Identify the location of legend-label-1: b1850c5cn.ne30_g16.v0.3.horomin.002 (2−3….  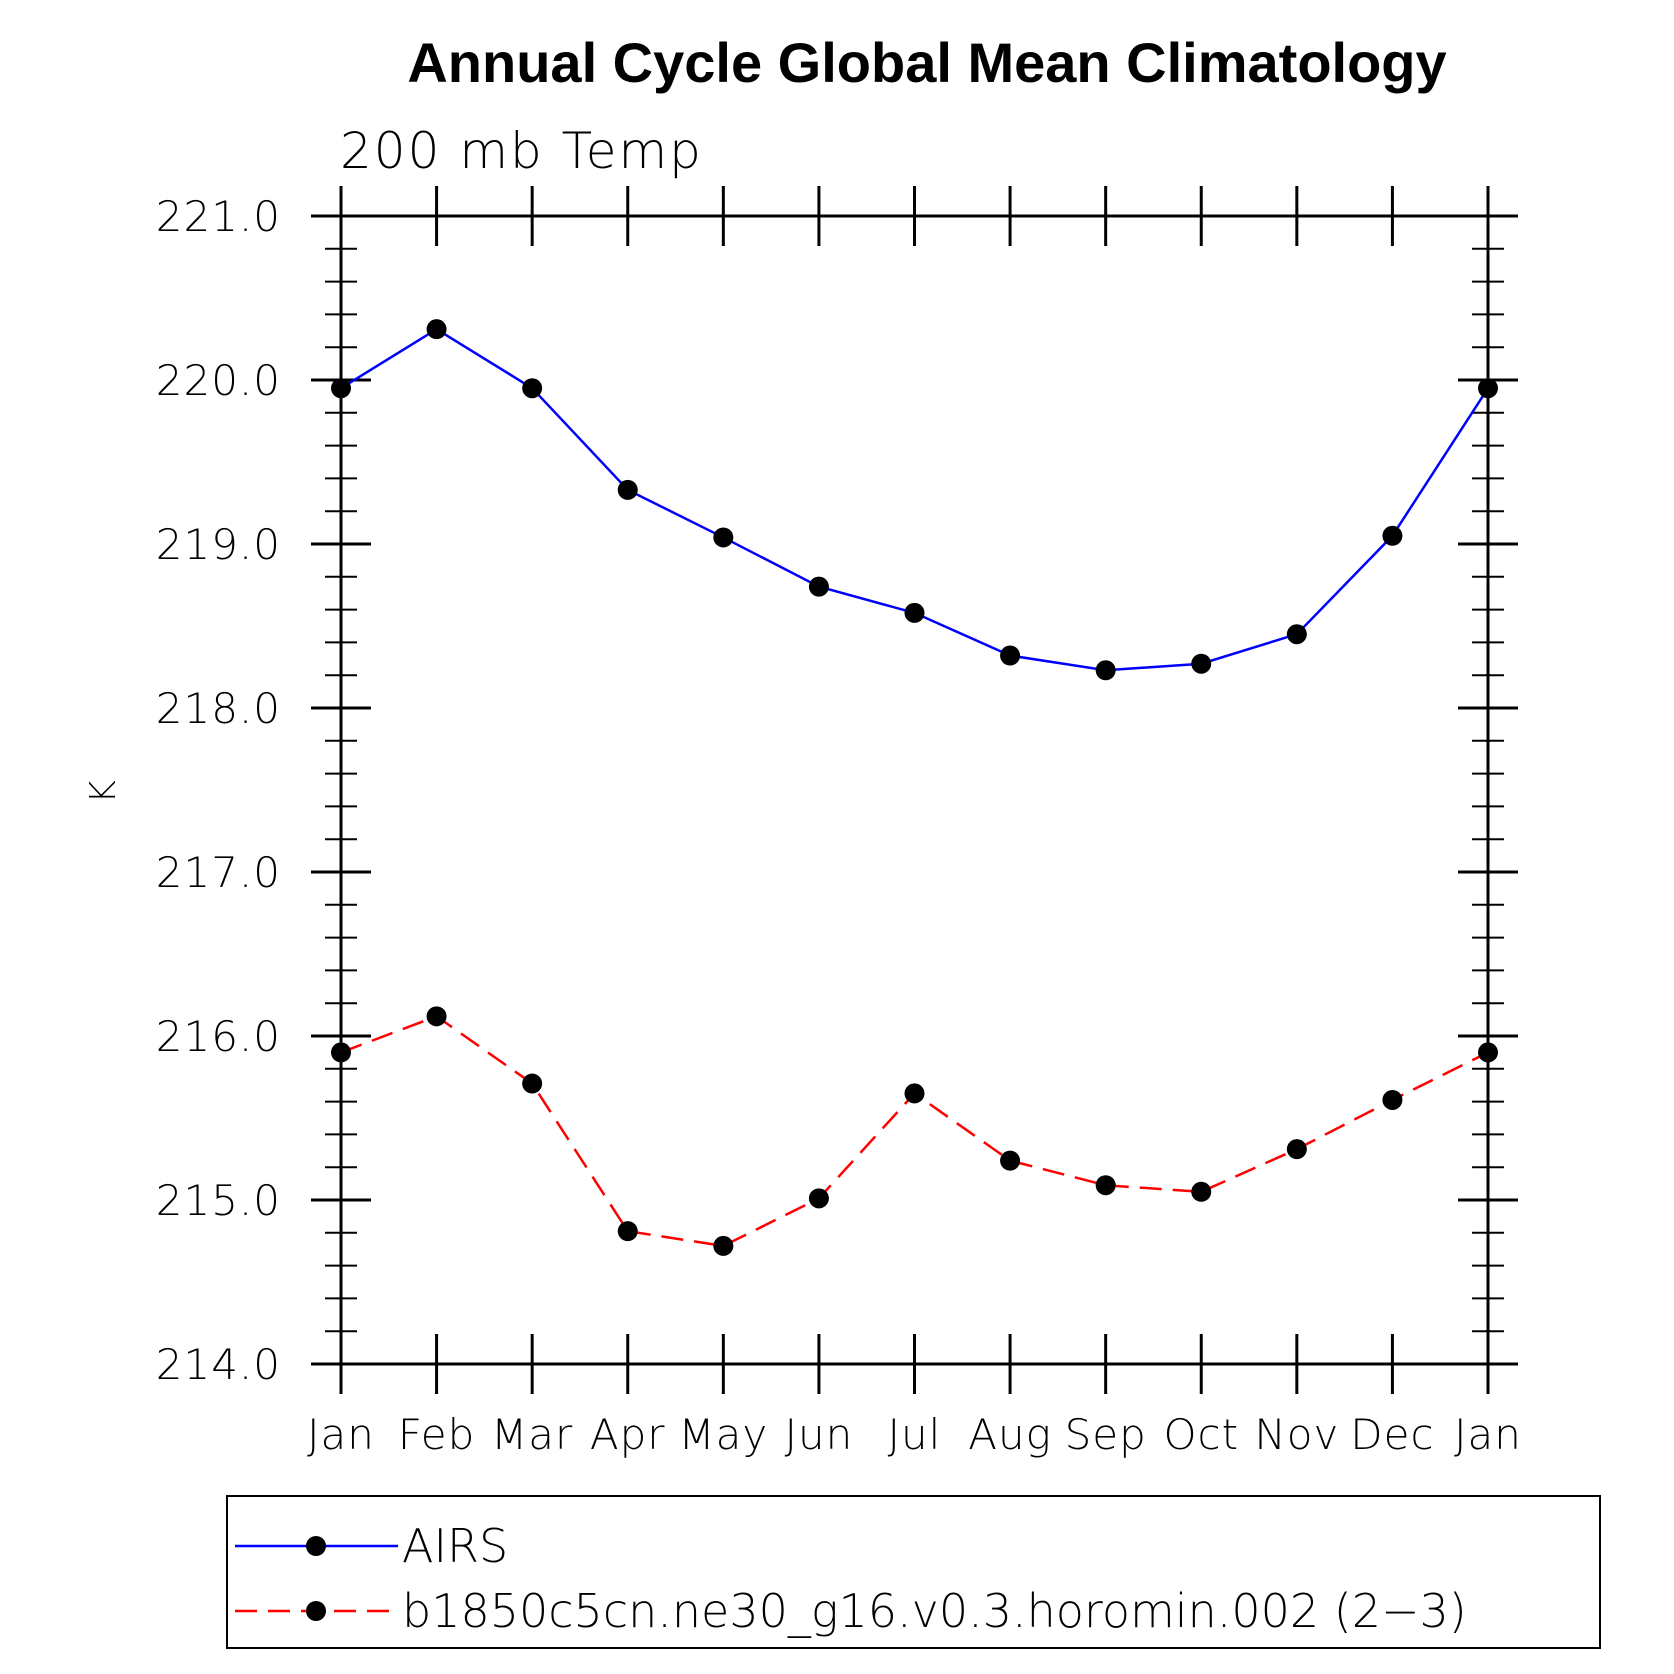
(934, 1611).